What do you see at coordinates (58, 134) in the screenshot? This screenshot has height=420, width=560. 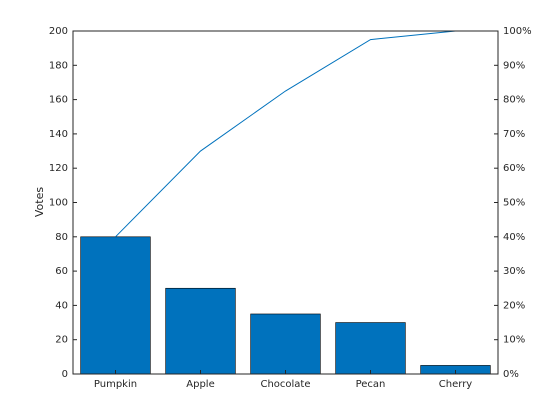 I see `y-tick-label: 140` at bounding box center [58, 134].